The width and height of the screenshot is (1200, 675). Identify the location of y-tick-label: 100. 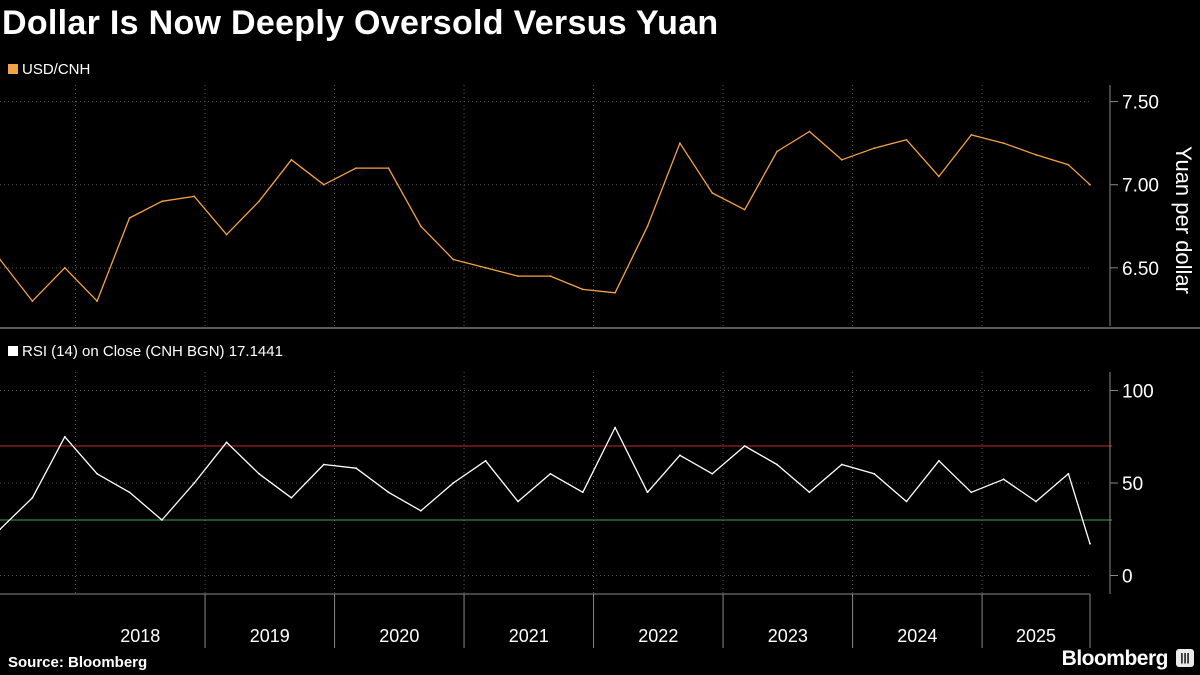
(1138, 392).